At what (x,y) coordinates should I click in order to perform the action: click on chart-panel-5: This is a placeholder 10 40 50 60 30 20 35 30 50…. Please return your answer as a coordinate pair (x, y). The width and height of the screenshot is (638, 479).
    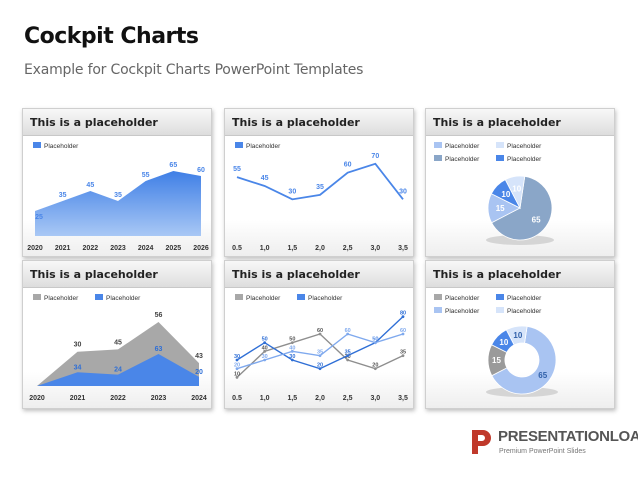
    Looking at the image, I should click on (319, 334).